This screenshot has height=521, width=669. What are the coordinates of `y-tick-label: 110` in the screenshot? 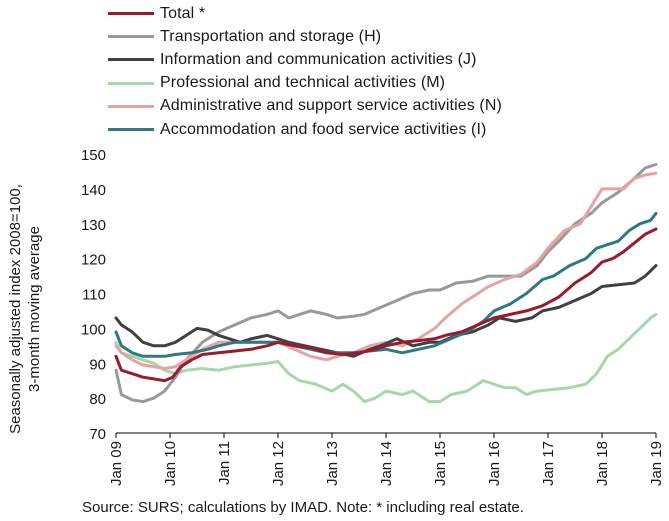 It's located at (94, 295).